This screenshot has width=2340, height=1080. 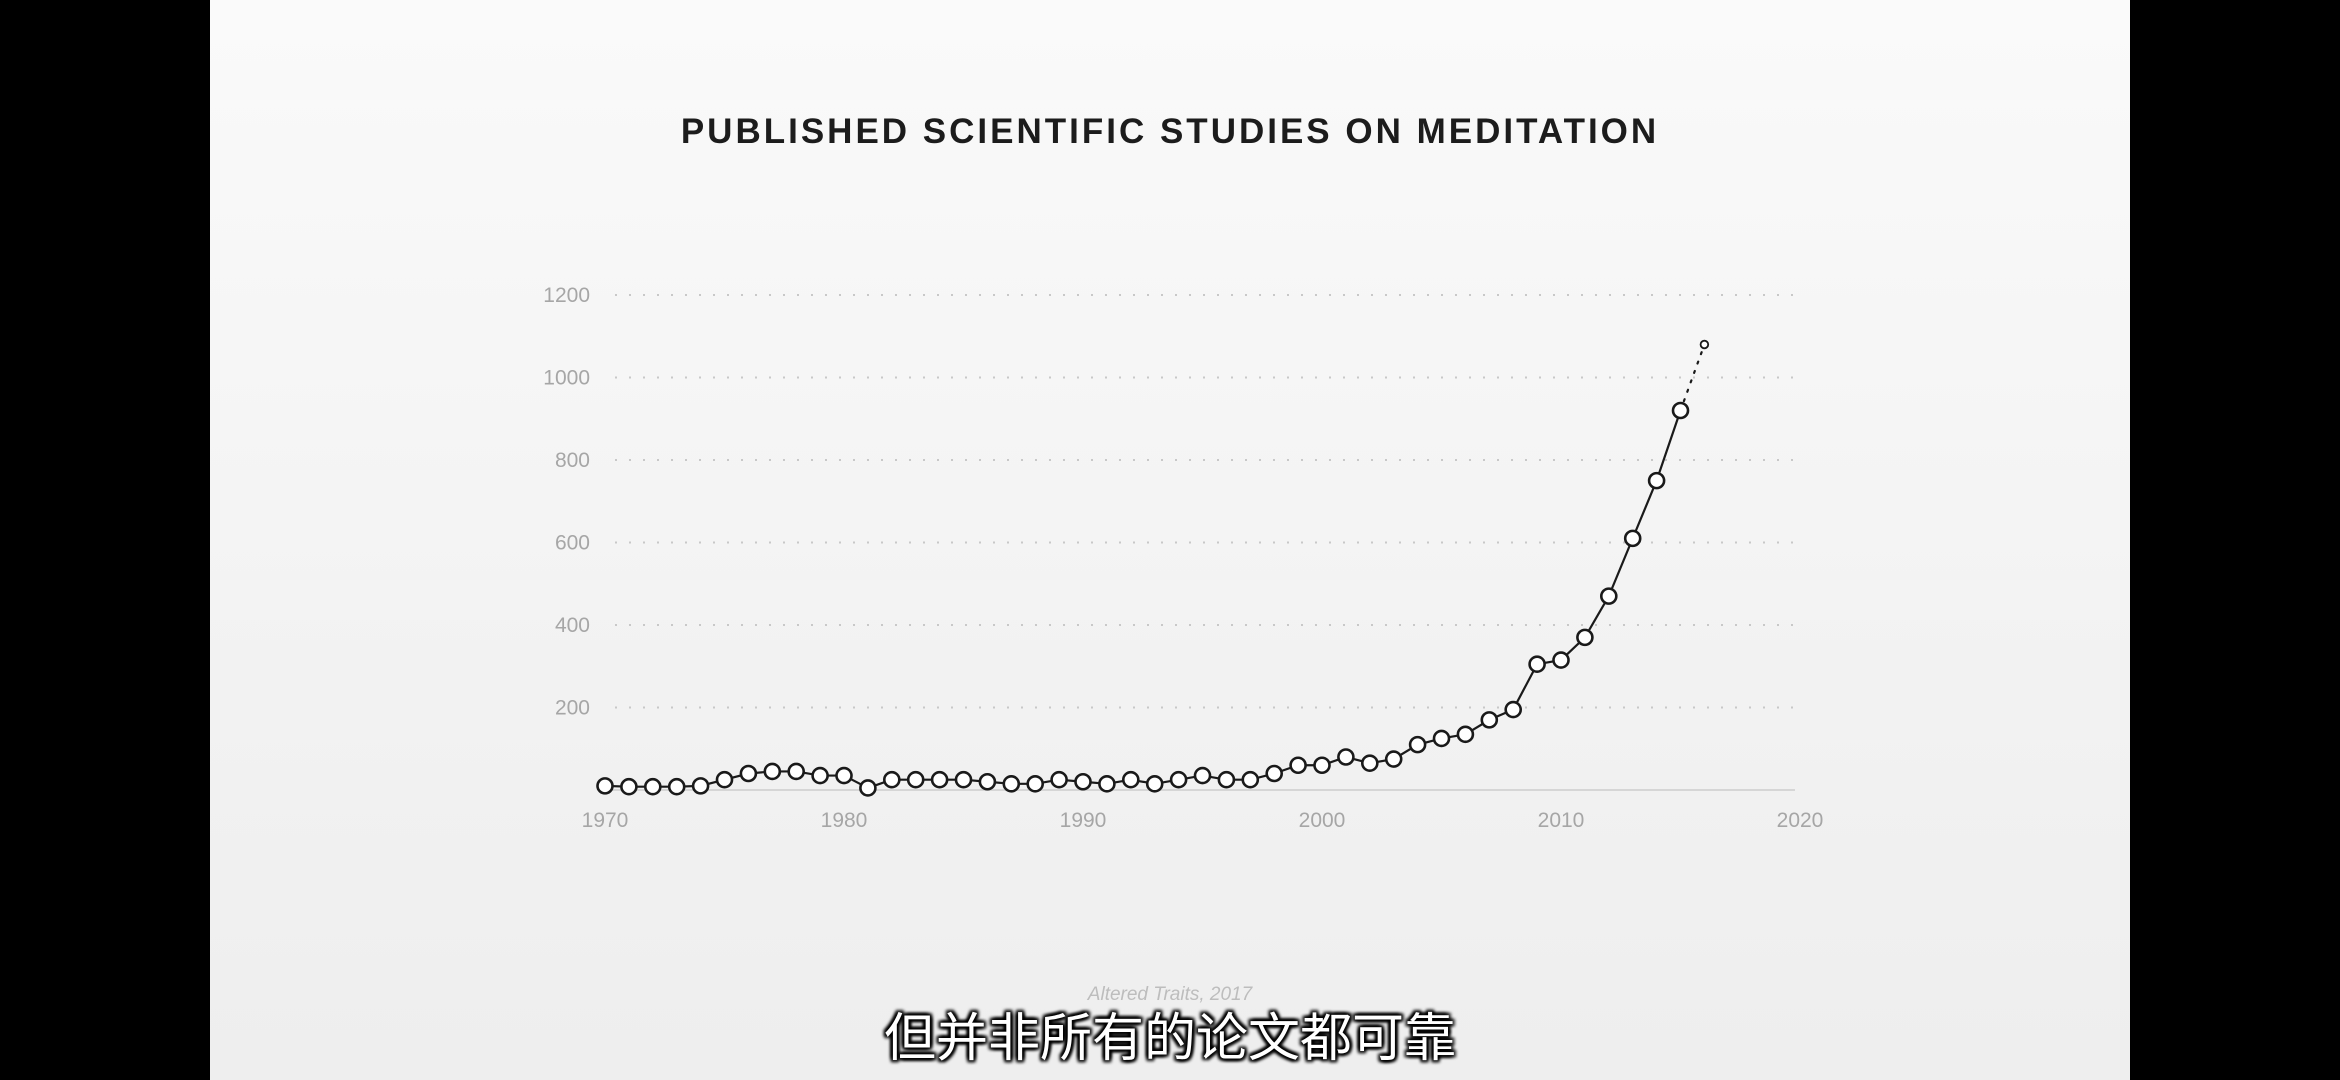 What do you see at coordinates (566, 378) in the screenshot?
I see `y-tick-label: 1000` at bounding box center [566, 378].